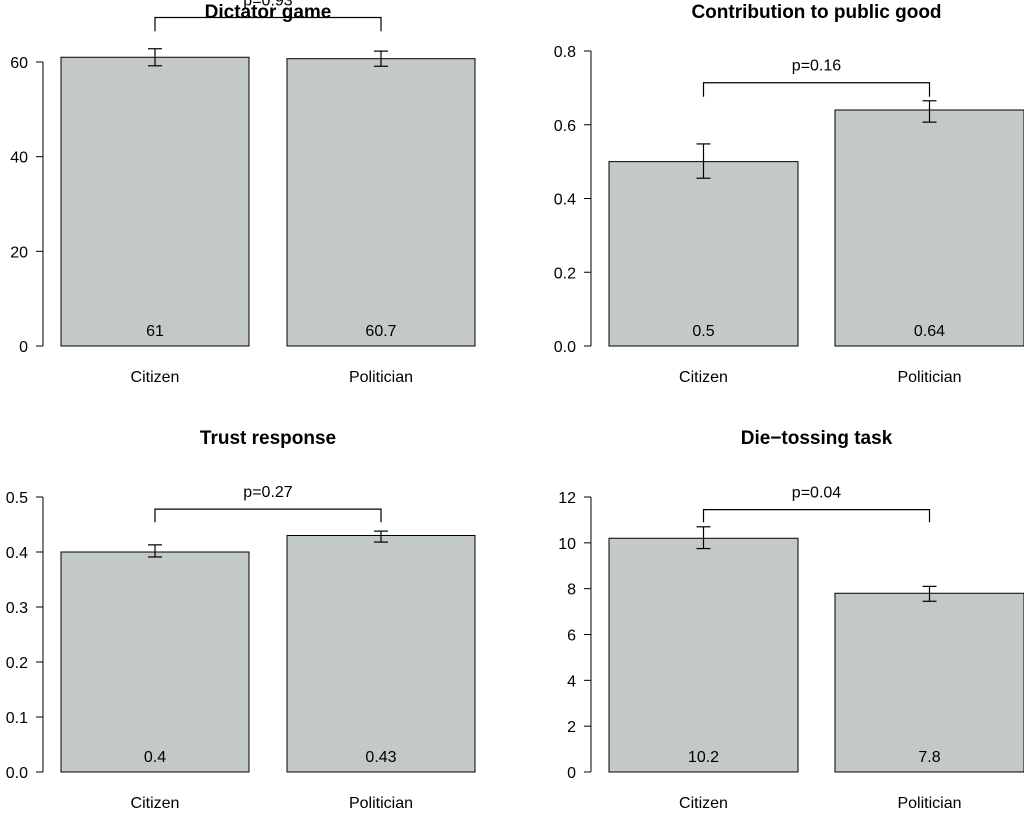  Describe the element at coordinates (816, 66) in the screenshot. I see `p-value-label: p=0.16` at that location.